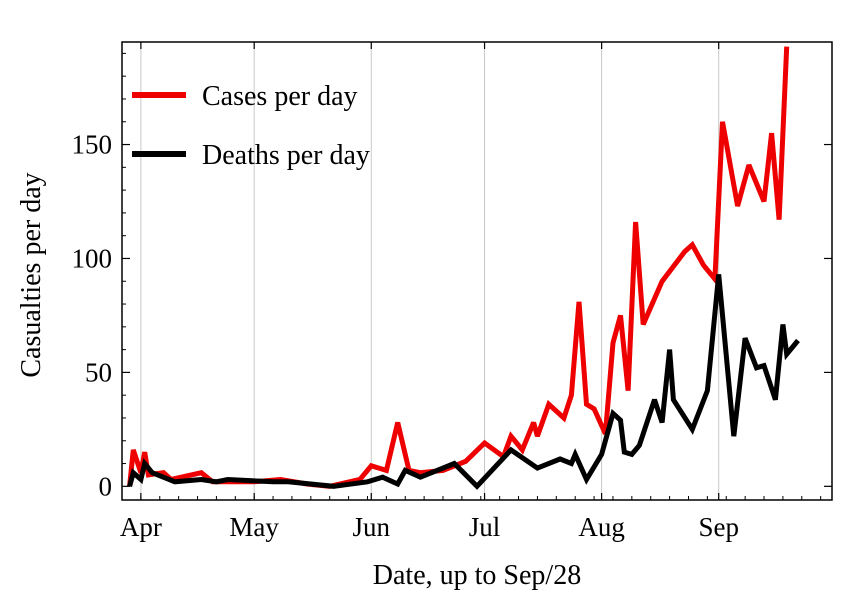 The height and width of the screenshot is (607, 848). I want to click on y-tick-label: 100, so click(92, 258).